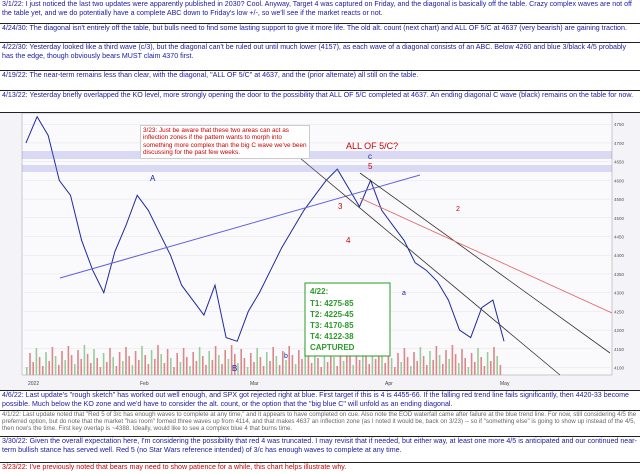  I want to click on wave-label-a: a, so click(404, 293).